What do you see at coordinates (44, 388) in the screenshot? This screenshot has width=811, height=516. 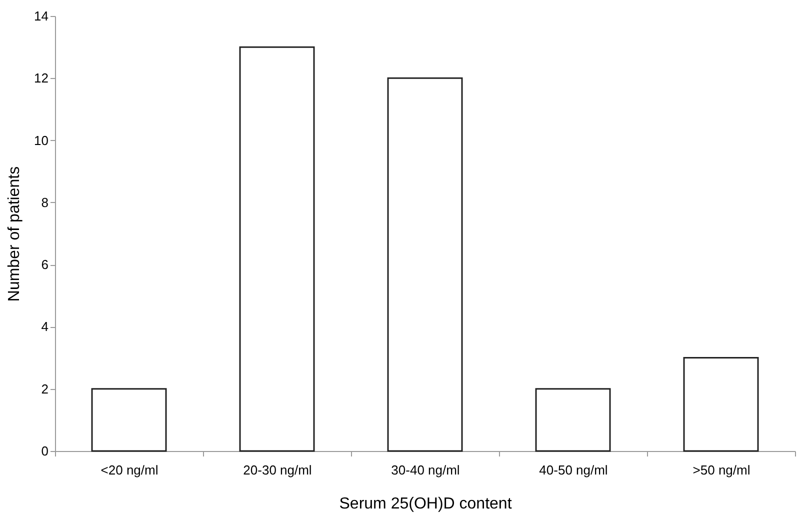 I see `y-tick-label: 2` at bounding box center [44, 388].